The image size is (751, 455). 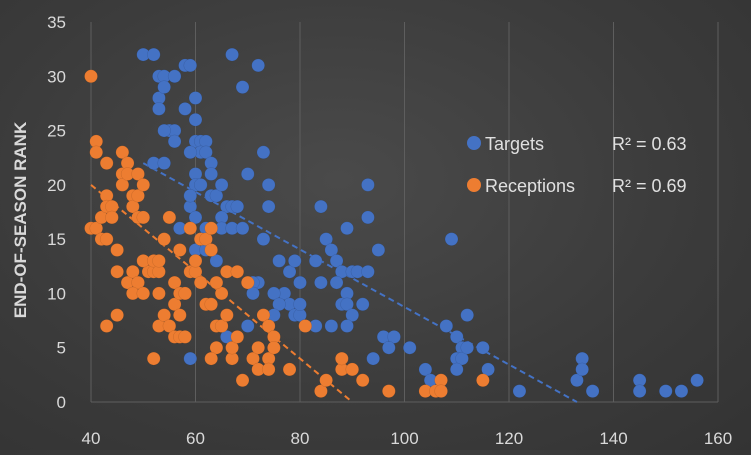 What do you see at coordinates (613, 438) in the screenshot?
I see `x-tick-label: 140` at bounding box center [613, 438].